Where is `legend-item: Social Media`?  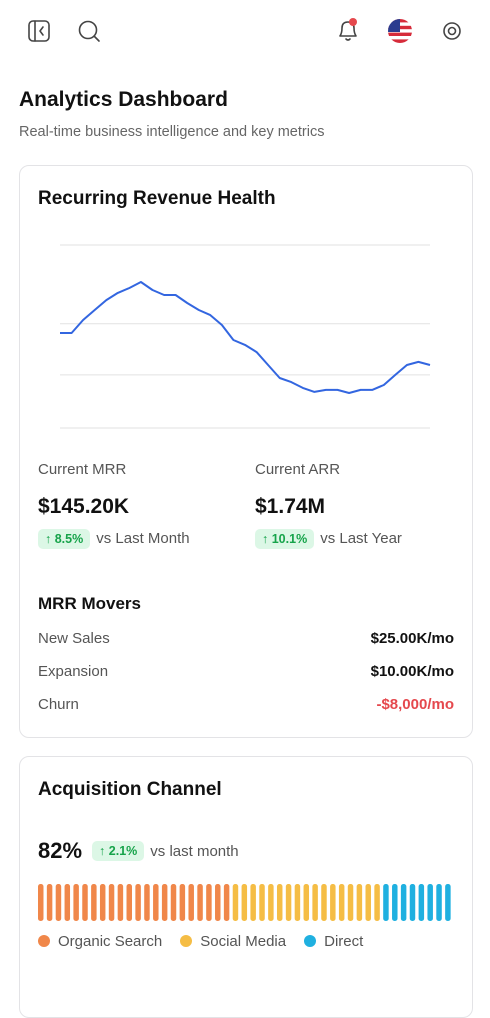
legend-item: Social Media is located at coordinates (233, 941).